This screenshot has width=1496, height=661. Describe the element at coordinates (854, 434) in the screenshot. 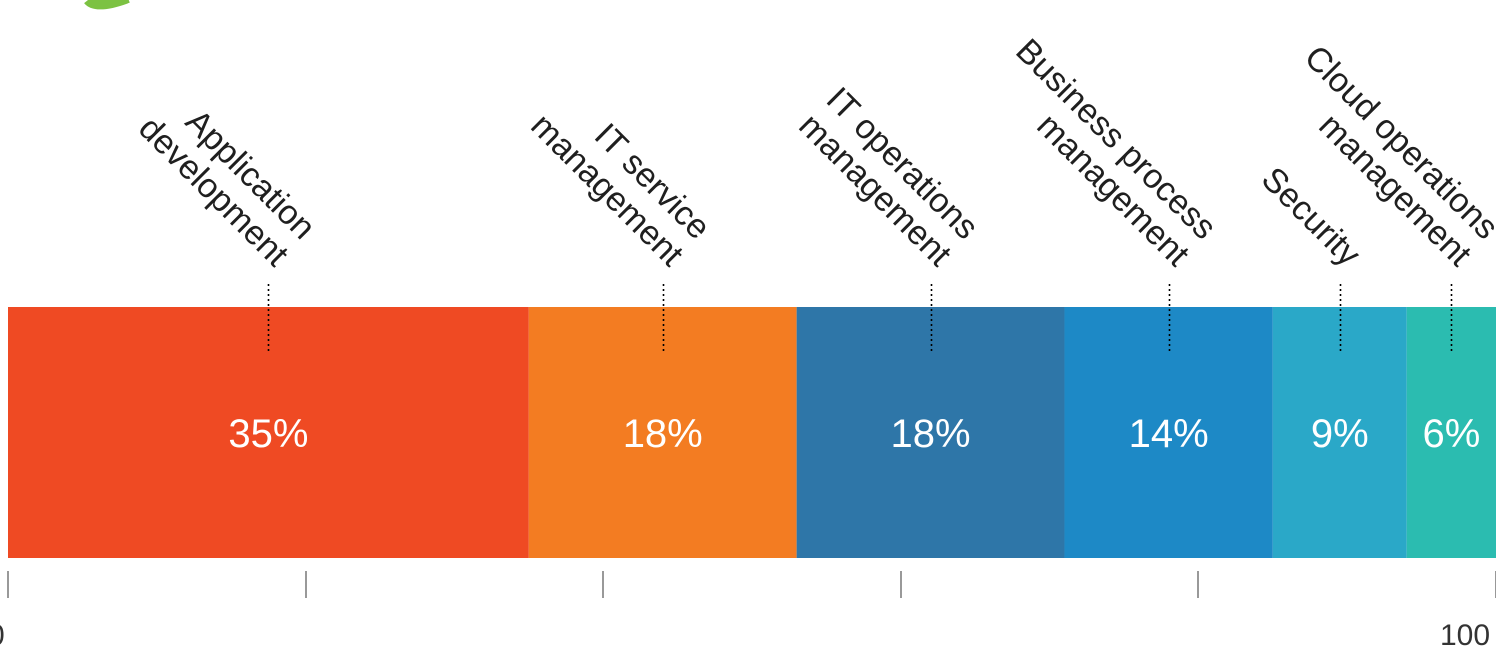

I see `value-labels: 35% 18% 18% 14% 9% 6%` at that location.